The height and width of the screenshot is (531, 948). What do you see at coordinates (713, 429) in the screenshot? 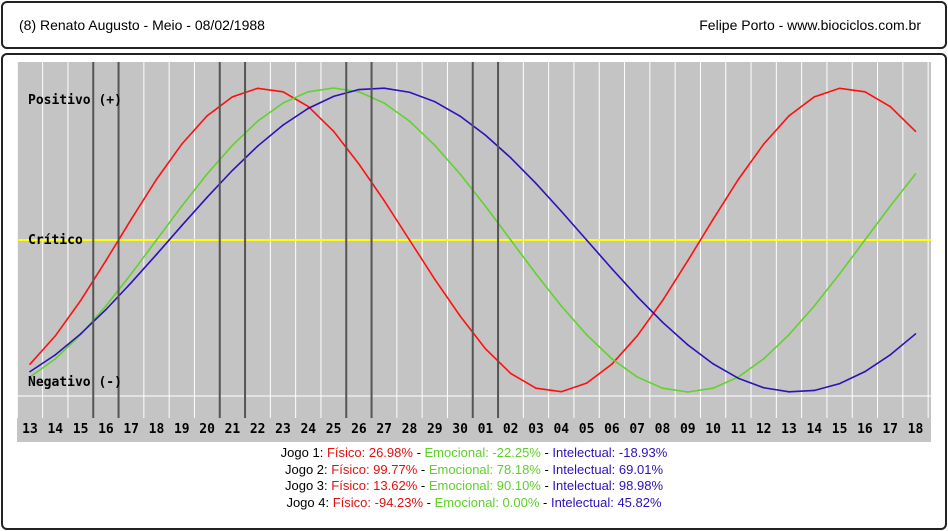
I see `x-tick-label: 10` at bounding box center [713, 429].